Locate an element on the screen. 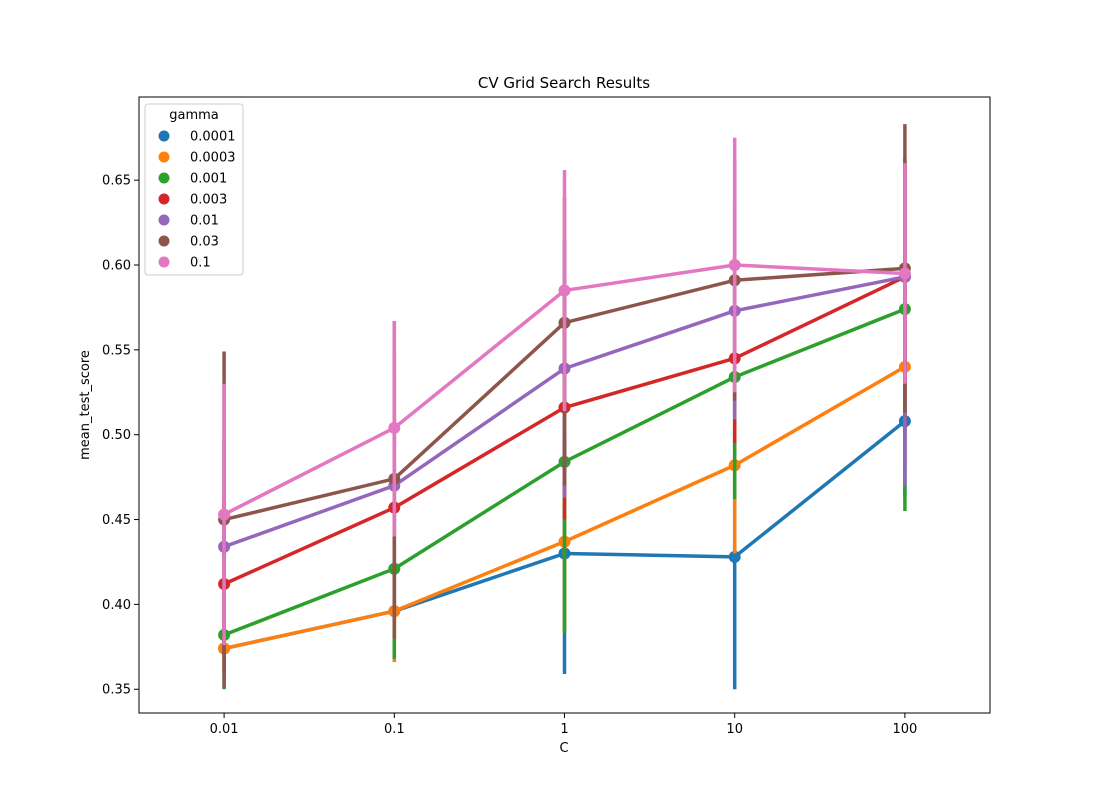 Image resolution: width=1100 pixels, height=804 pixels. y-tick-label: 0.55 is located at coordinates (116, 350).